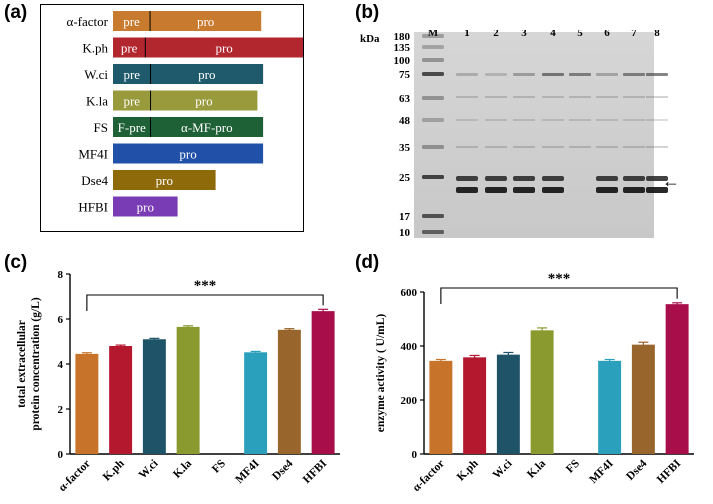  I want to click on marker-size-label: 10, so click(405, 233).